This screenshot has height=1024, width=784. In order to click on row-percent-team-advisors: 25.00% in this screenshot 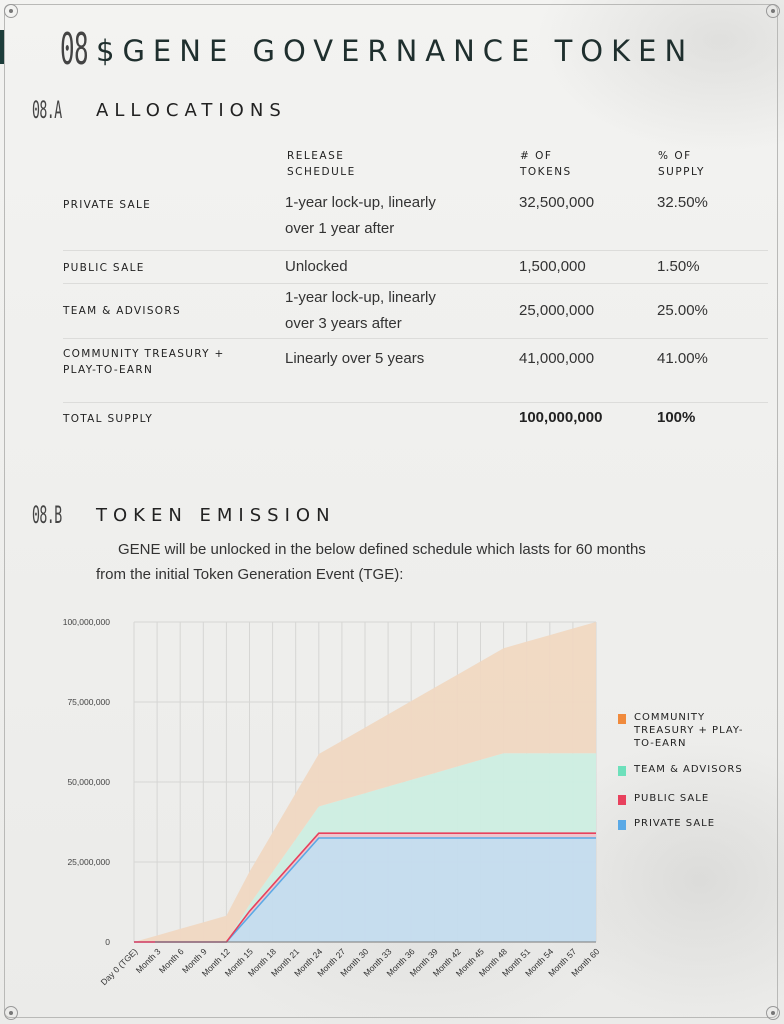, I will do `click(682, 310)`.